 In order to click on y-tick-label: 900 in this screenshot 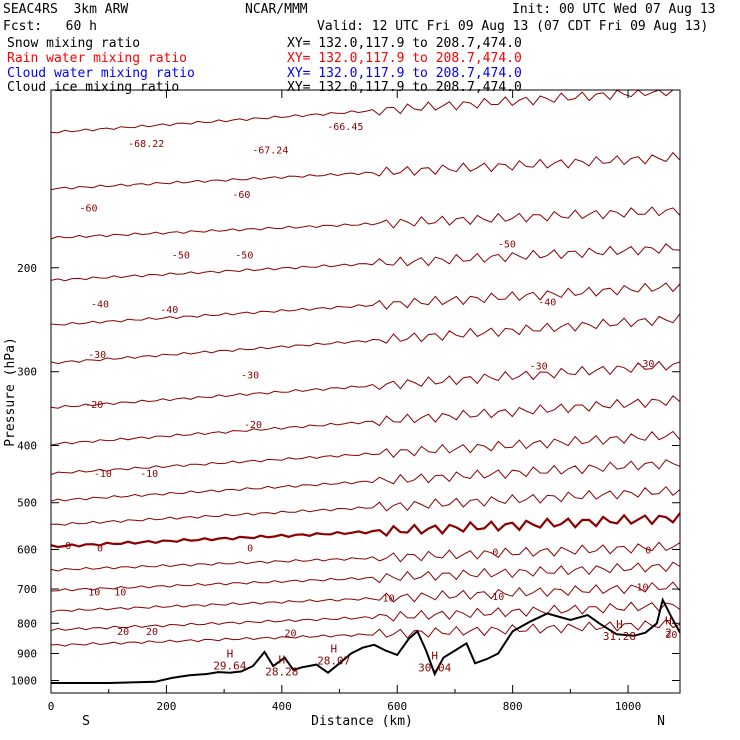, I will do `click(27, 653)`.